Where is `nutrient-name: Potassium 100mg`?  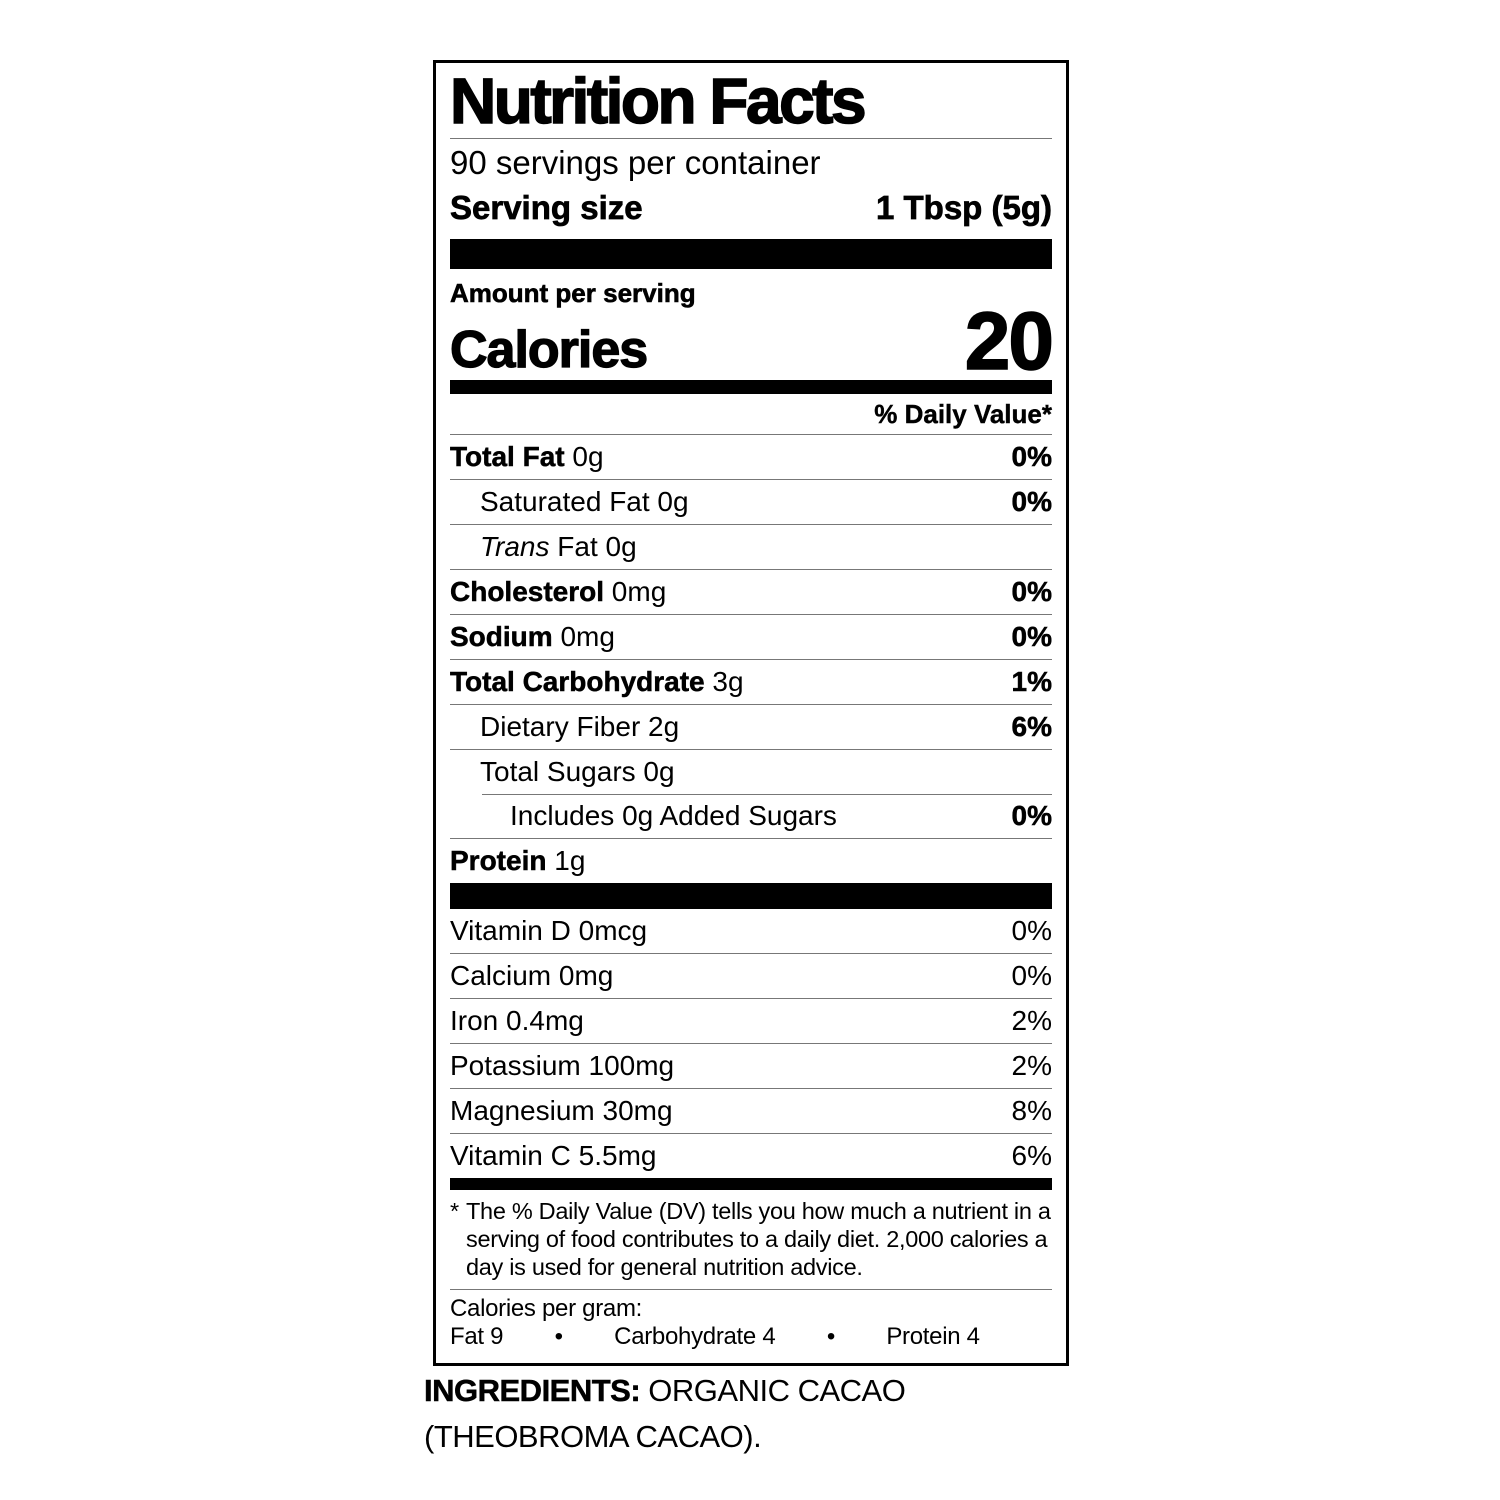 nutrient-name: Potassium 100mg is located at coordinates (562, 1066).